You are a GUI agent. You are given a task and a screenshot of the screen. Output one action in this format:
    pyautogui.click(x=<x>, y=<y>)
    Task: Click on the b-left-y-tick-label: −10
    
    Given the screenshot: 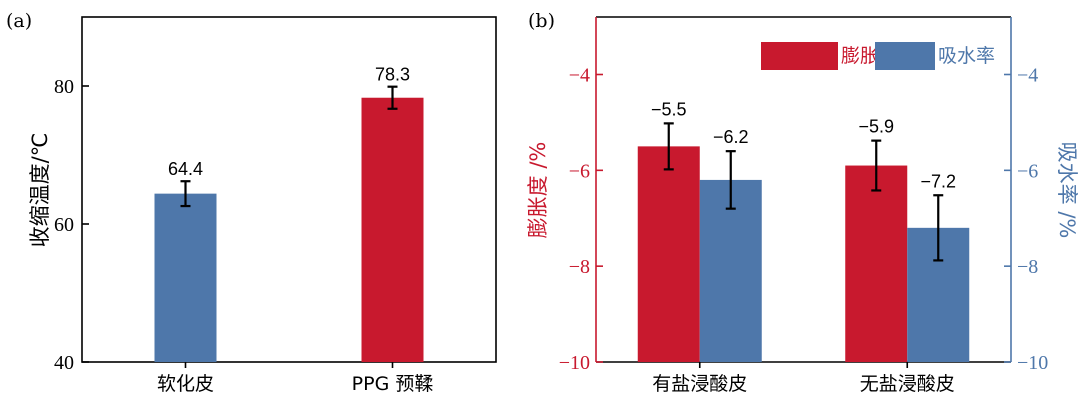 What is the action you would take?
    pyautogui.click(x=574, y=363)
    